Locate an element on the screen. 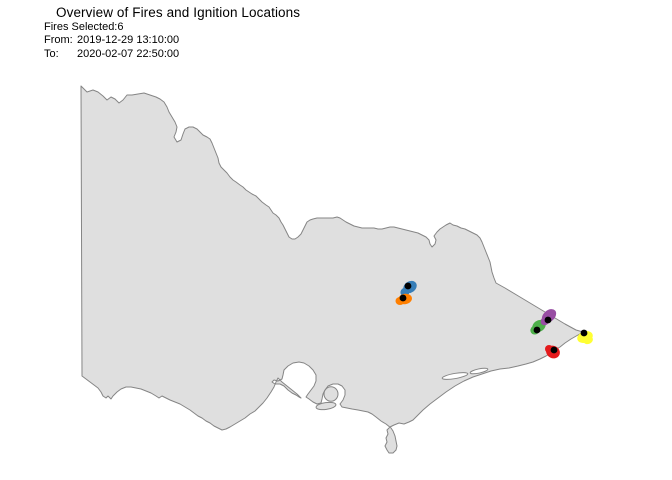  to-value: 2020-02-07 22:50:00 is located at coordinates (128, 53).